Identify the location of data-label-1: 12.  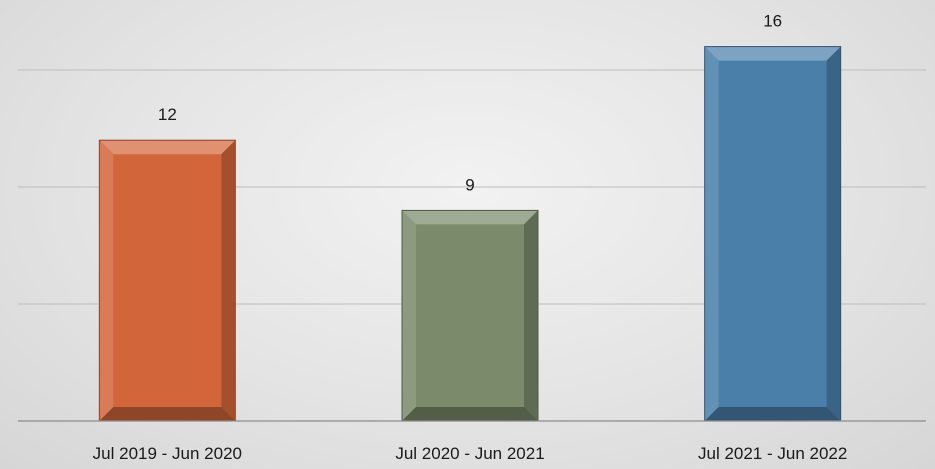
(167, 114).